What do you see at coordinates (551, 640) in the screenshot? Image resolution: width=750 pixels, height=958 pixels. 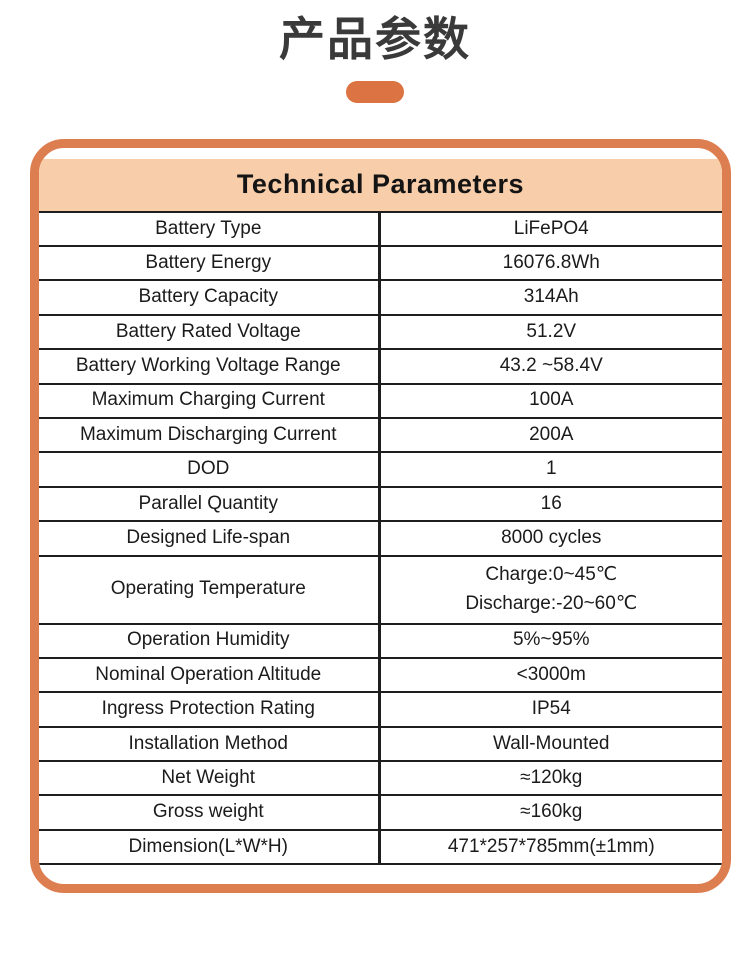 I see `parameter-value: 5%~95%` at bounding box center [551, 640].